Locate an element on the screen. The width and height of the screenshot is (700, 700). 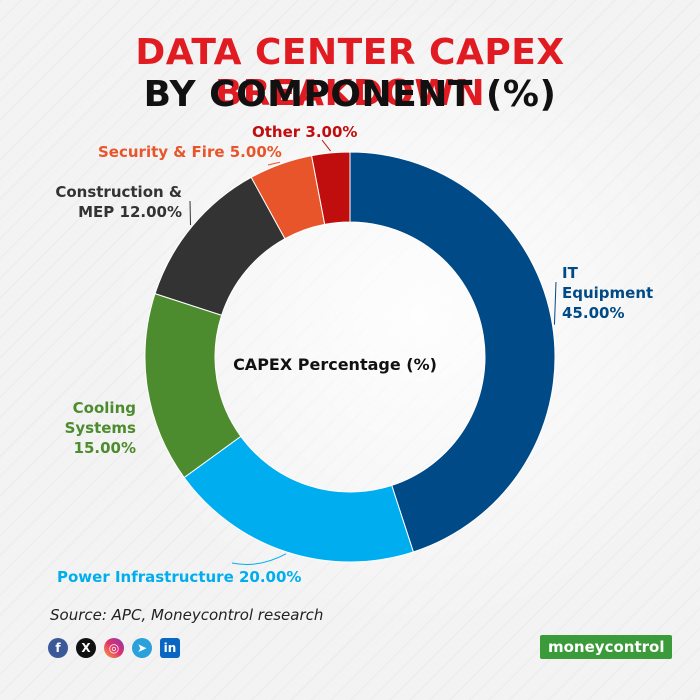
slice-label: IT Equipment 45.00% is located at coordinates (607, 293).